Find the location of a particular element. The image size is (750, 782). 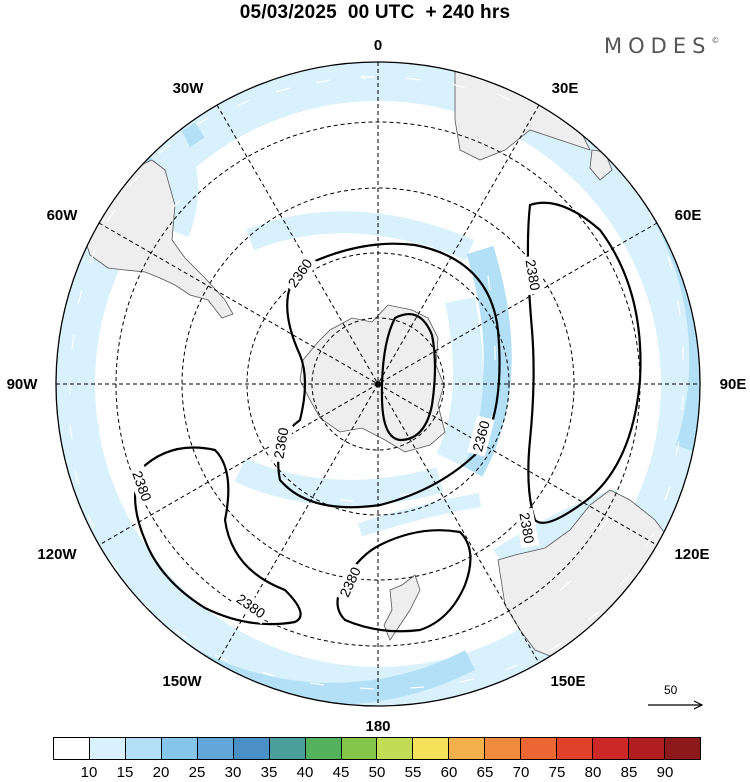

lon-label-30e: 30E is located at coordinates (565, 88).